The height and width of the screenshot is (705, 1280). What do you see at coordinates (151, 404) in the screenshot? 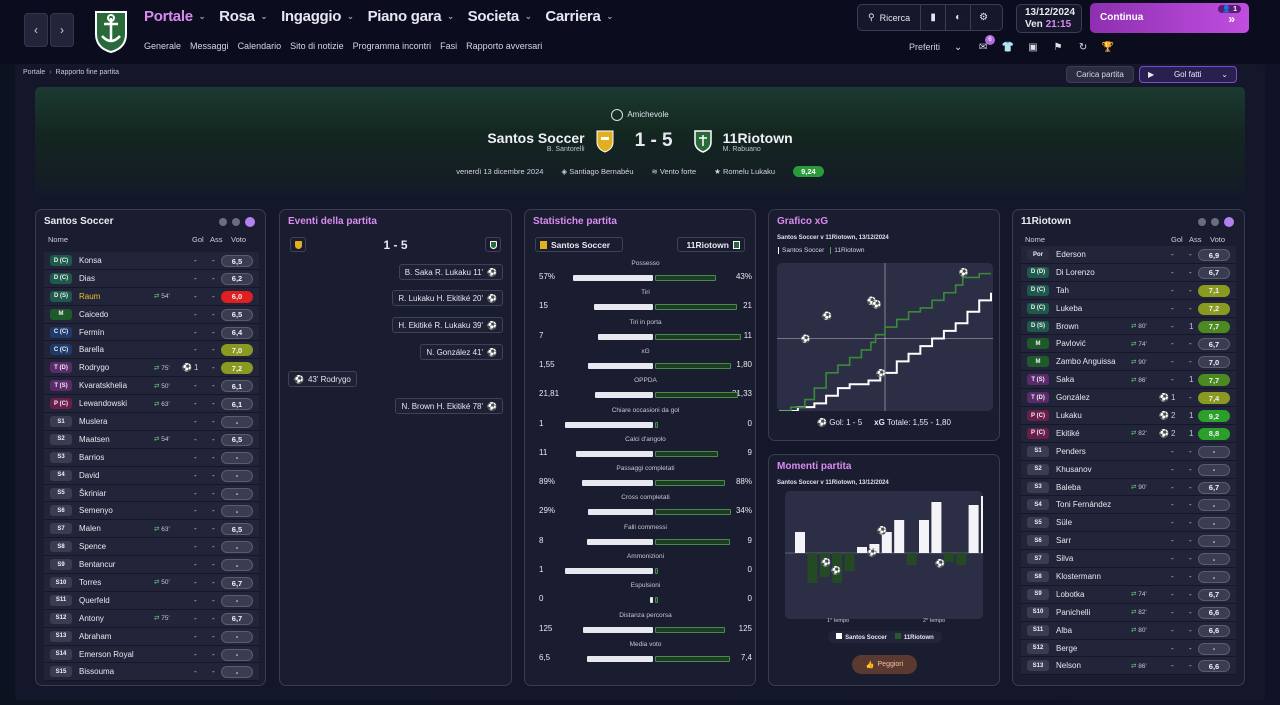
I see `player-row: P (C) Lewandowski ⇄ 63' - -6,1` at bounding box center [151, 404].